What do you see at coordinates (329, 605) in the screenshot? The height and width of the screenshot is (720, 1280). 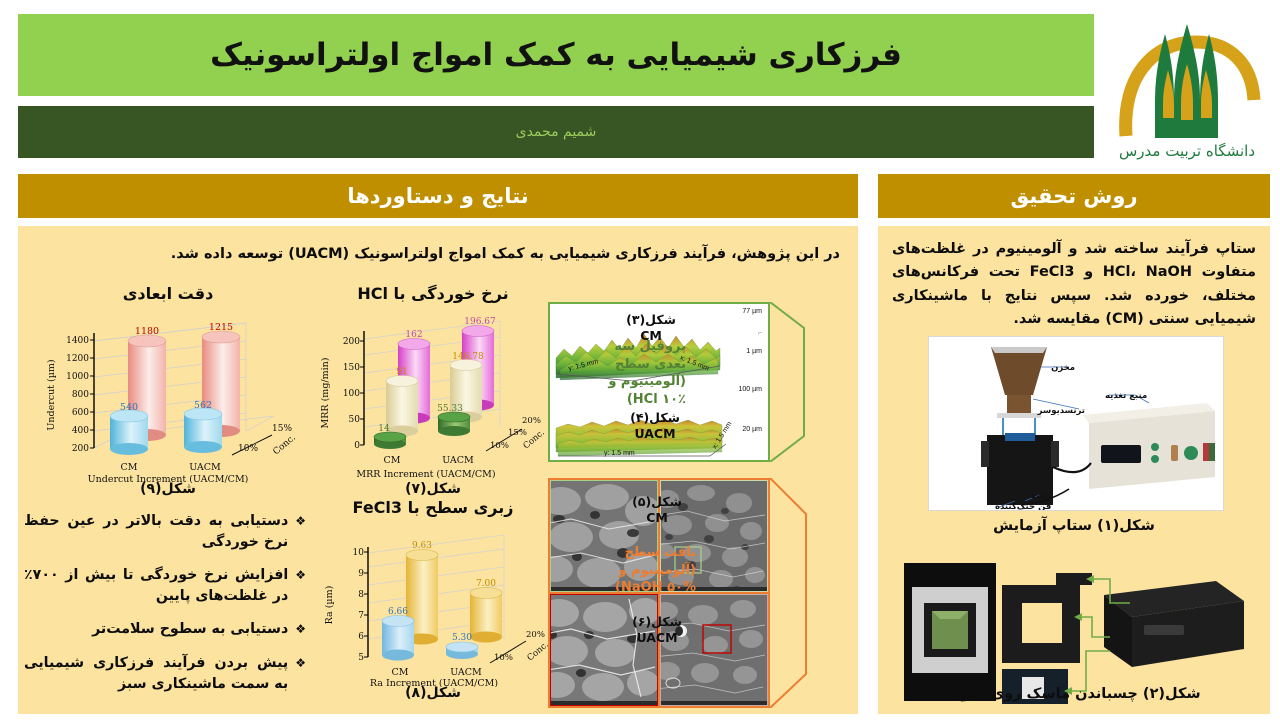 I see `svg-text: Ra (µm)` at bounding box center [329, 605].